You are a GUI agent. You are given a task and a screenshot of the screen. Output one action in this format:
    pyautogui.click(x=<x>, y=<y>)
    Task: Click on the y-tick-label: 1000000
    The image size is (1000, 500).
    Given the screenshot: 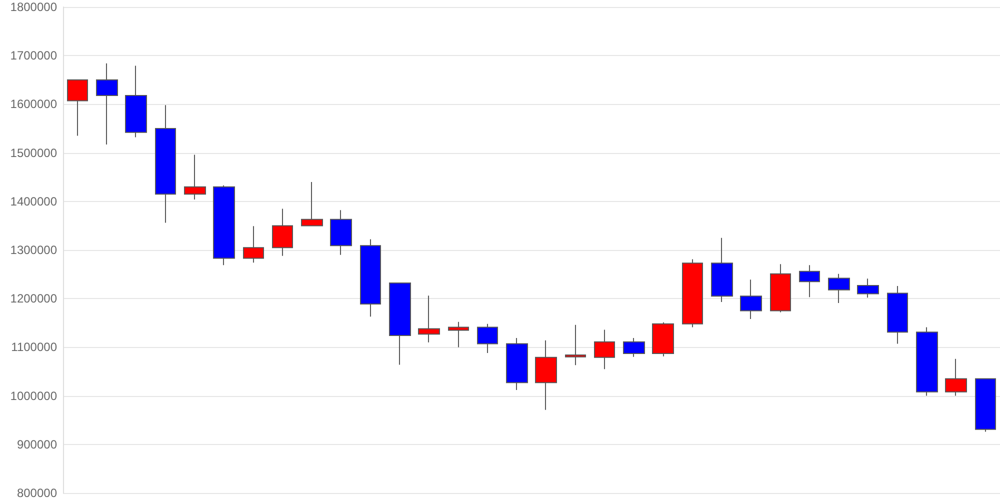 What is the action you would take?
    pyautogui.click(x=34, y=395)
    